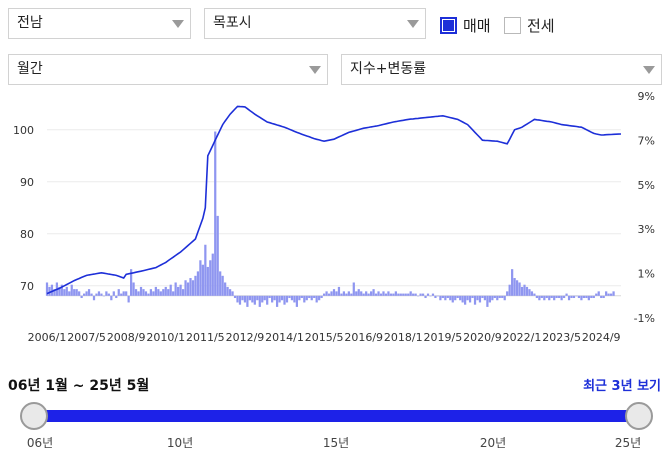 This screenshot has width=670, height=471. What do you see at coordinates (639, 416) in the screenshot?
I see `range-end-handle` at bounding box center [639, 416].